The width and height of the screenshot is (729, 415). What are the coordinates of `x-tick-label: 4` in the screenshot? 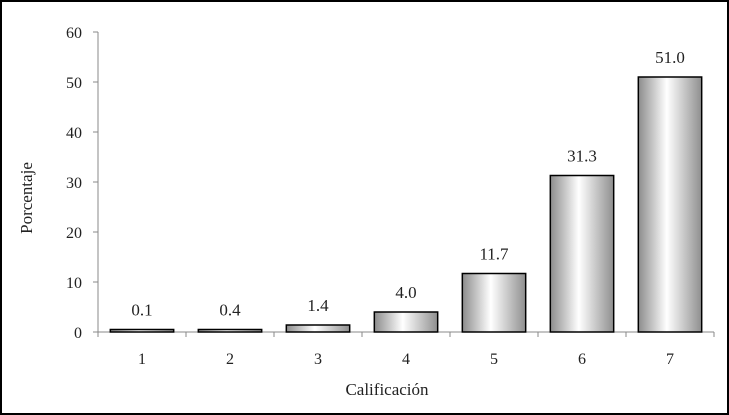 It's located at (406, 359).